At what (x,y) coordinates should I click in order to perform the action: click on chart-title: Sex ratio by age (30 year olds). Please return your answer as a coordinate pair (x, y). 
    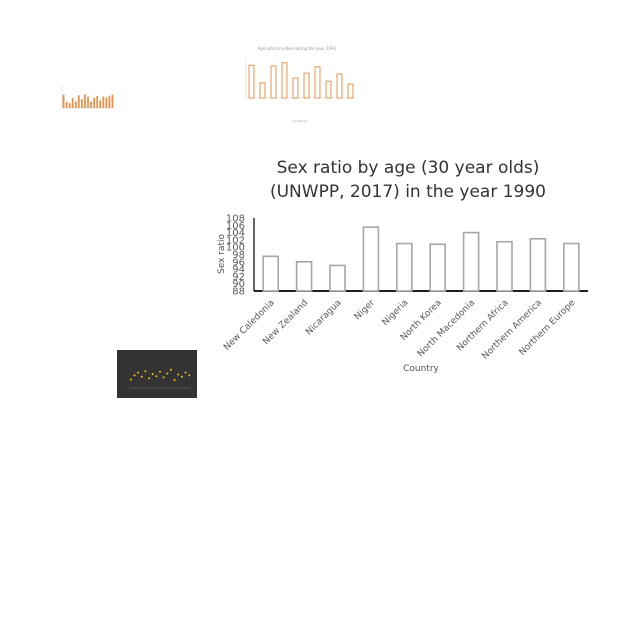
    Looking at the image, I should click on (408, 168).